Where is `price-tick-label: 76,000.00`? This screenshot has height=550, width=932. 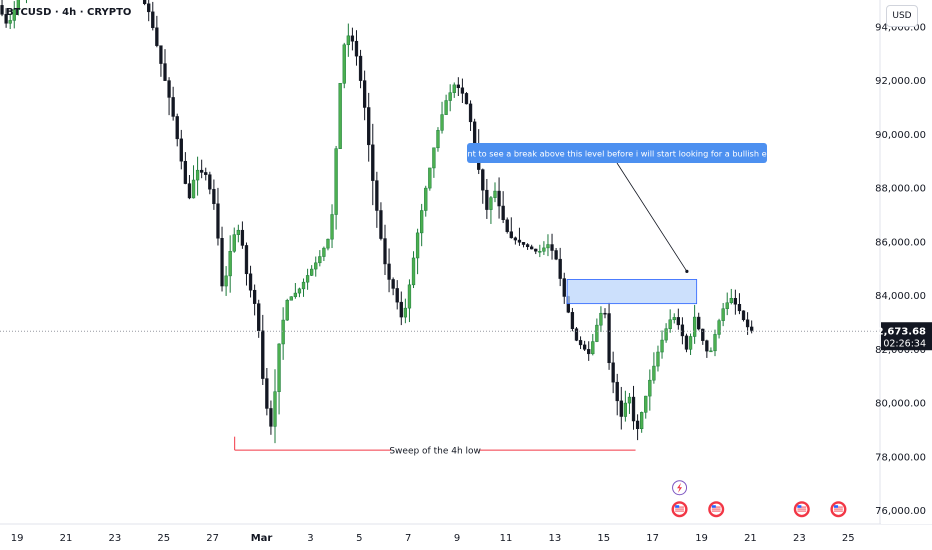 price-tick-label: 76,000.00 is located at coordinates (900, 511).